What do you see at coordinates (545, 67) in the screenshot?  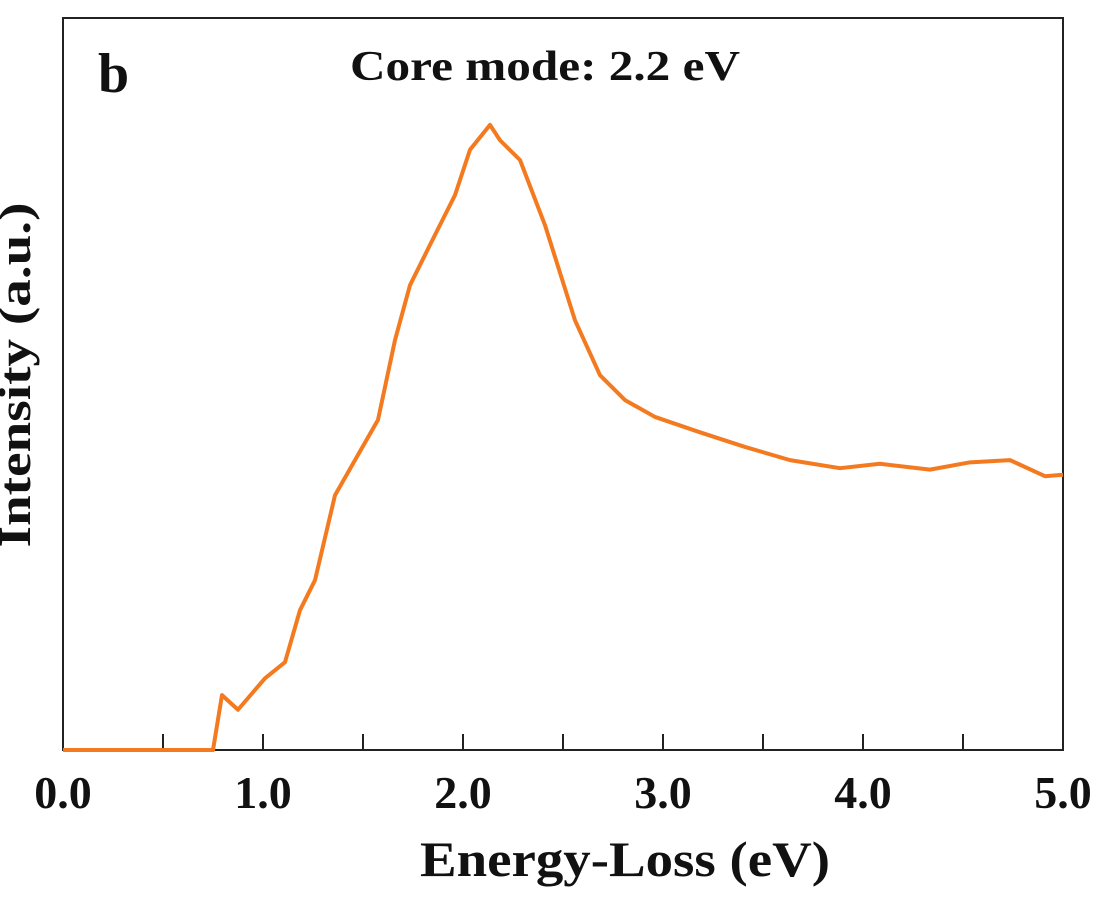 I see `chart-title: Core mode: 2.2 eV` at bounding box center [545, 67].